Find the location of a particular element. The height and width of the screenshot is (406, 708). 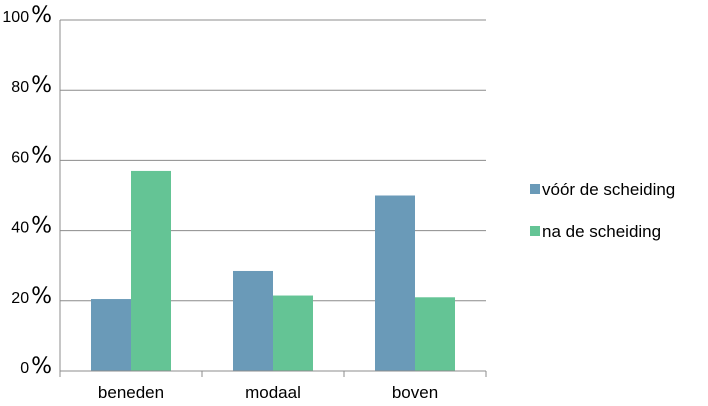

y-tick-label: 100% is located at coordinates (27, 15).